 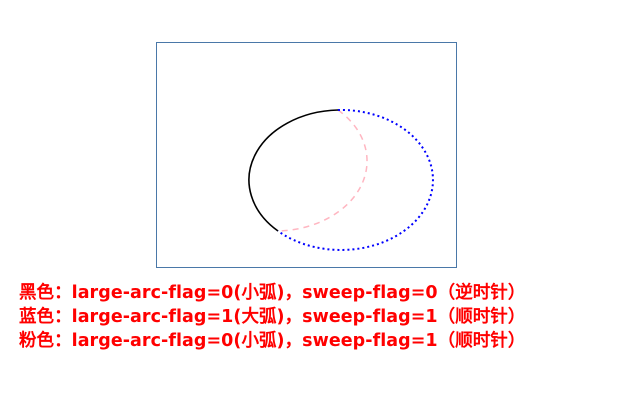 I want to click on blue-arc, so click(x=355, y=179).